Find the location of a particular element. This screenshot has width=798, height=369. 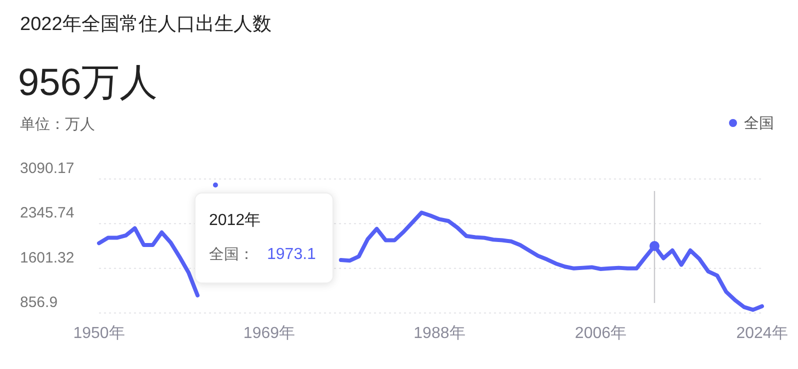

x-tick-label: 2024年 is located at coordinates (762, 333).